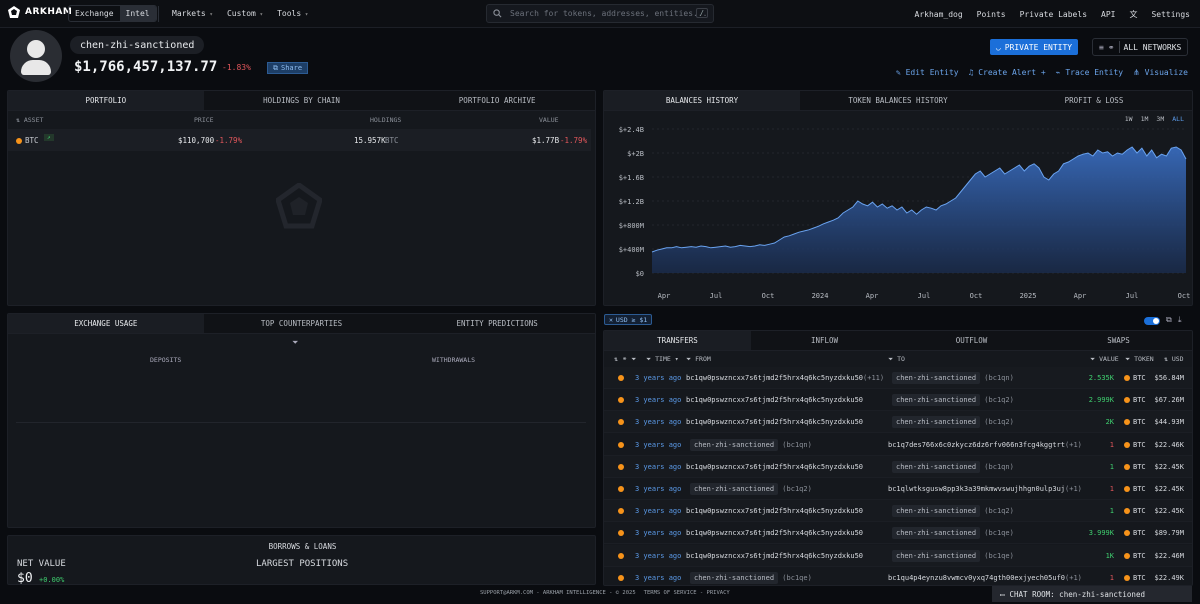  Describe the element at coordinates (686, 593) in the screenshot. I see `footer-links: TERMS OF SERVICE - PRIVACY` at that location.